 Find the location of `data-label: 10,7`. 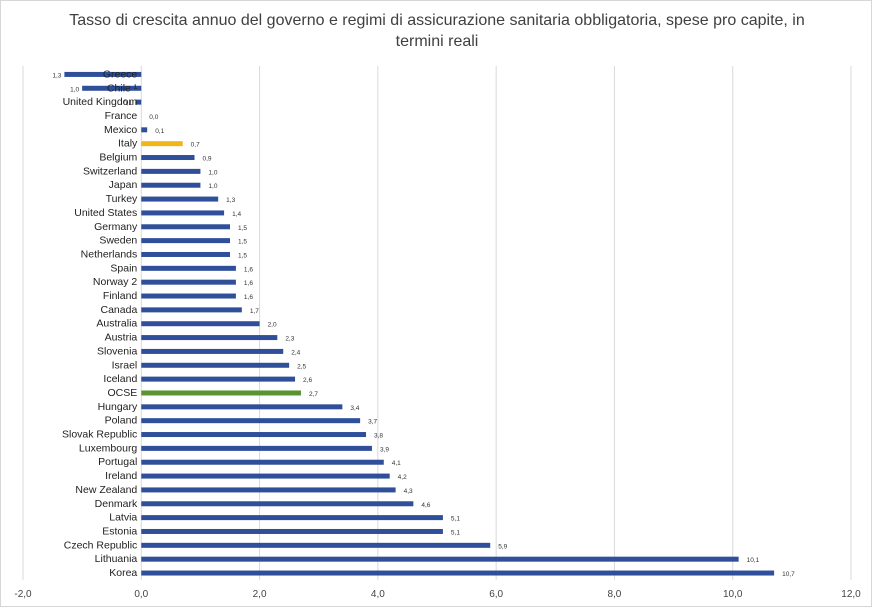

data-label: 10,7 is located at coordinates (788, 574).